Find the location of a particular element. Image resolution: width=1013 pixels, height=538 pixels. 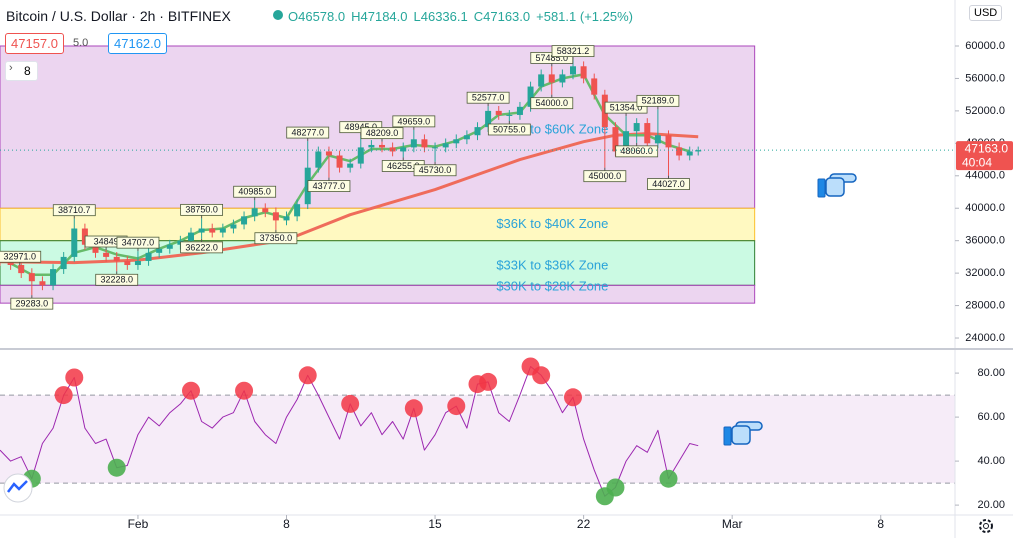

annotation-label: 57485.0 is located at coordinates (552, 58).